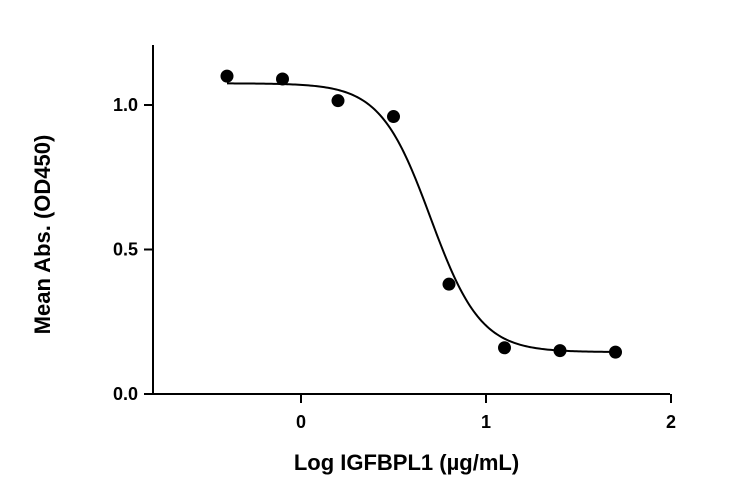 The image size is (750, 501). Describe the element at coordinates (125, 105) in the screenshot. I see `y-tick-label: 1.0` at that location.